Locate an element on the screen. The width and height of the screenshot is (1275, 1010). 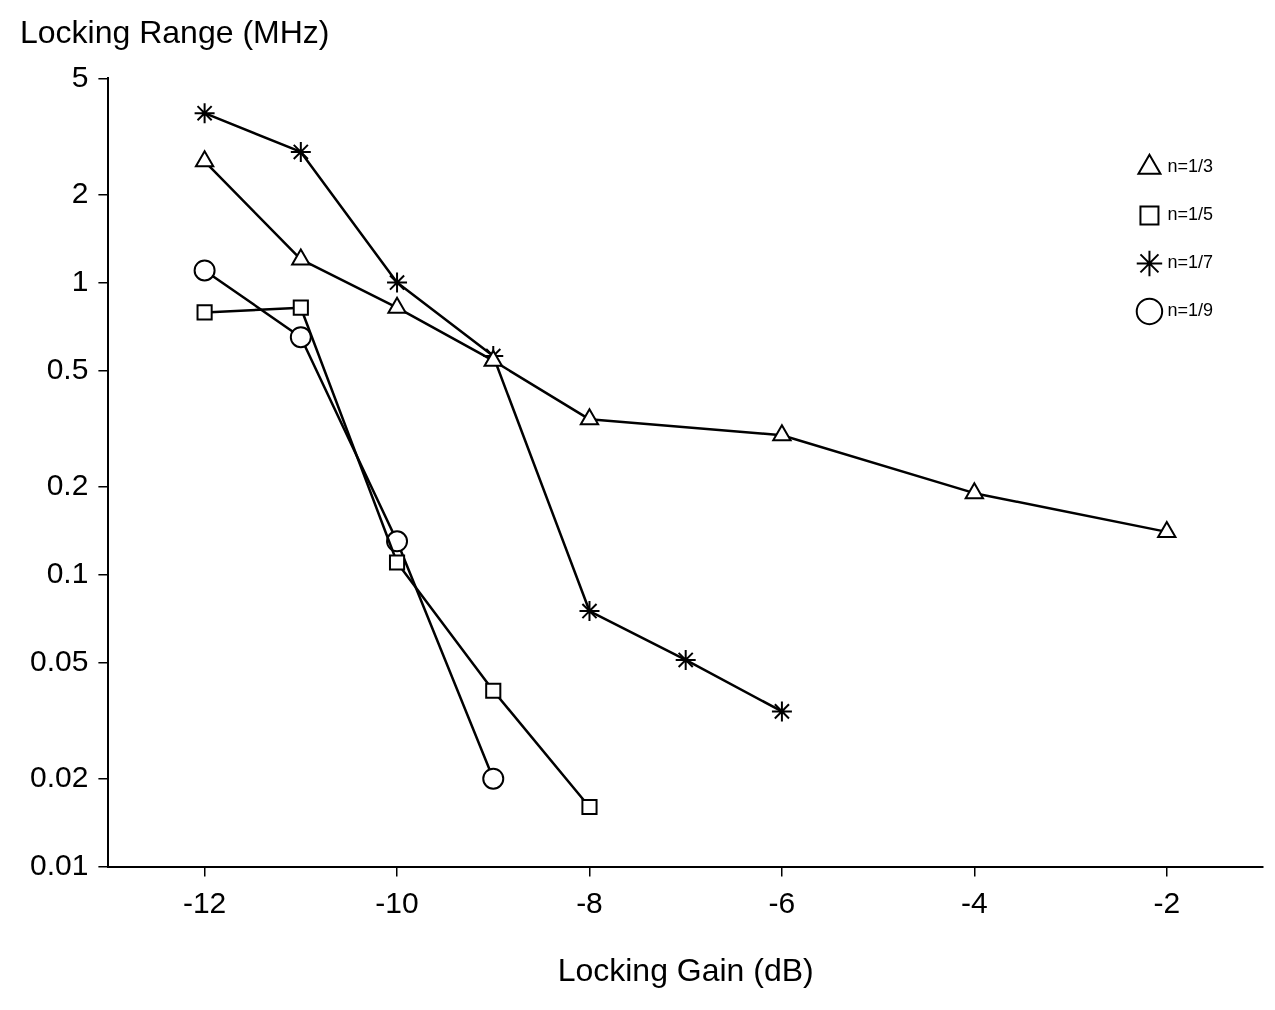
legend-label: n=1/7 is located at coordinates (1190, 262).